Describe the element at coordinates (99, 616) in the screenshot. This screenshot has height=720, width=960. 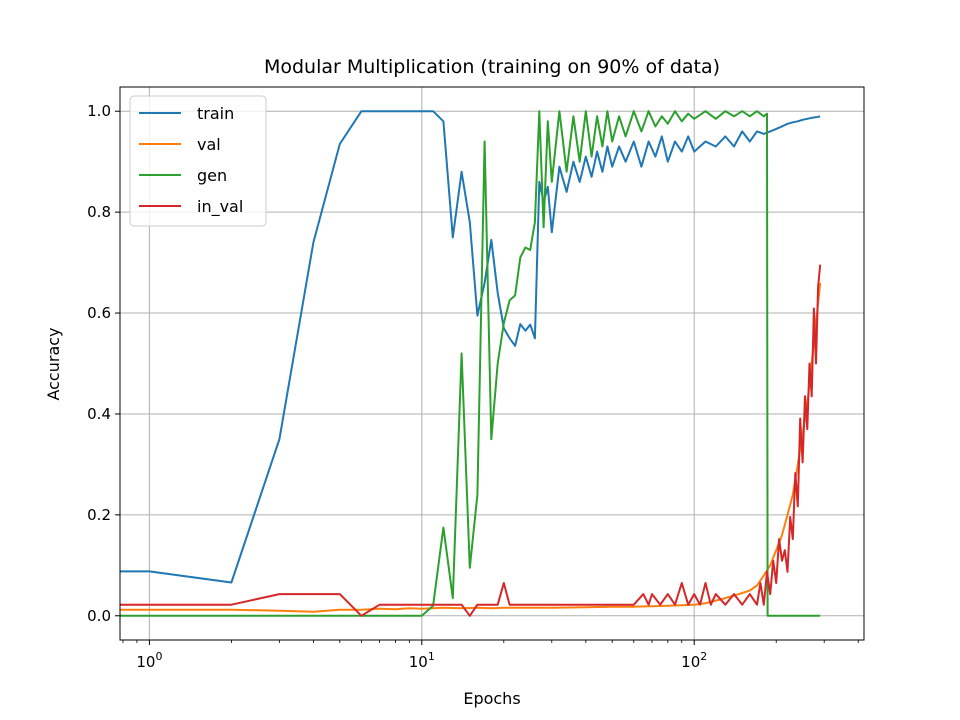
I see `y-tick-label: 0.0` at that location.